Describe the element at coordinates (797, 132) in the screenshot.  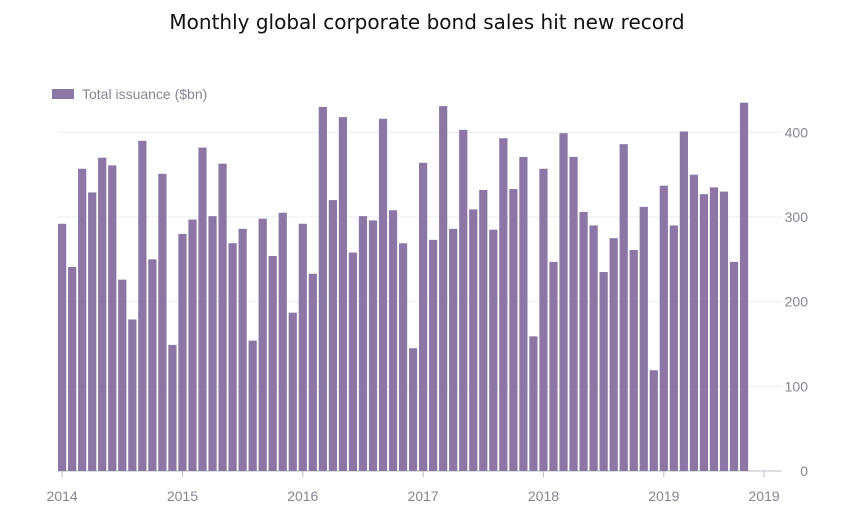
I see `y-tick-label: 400` at that location.